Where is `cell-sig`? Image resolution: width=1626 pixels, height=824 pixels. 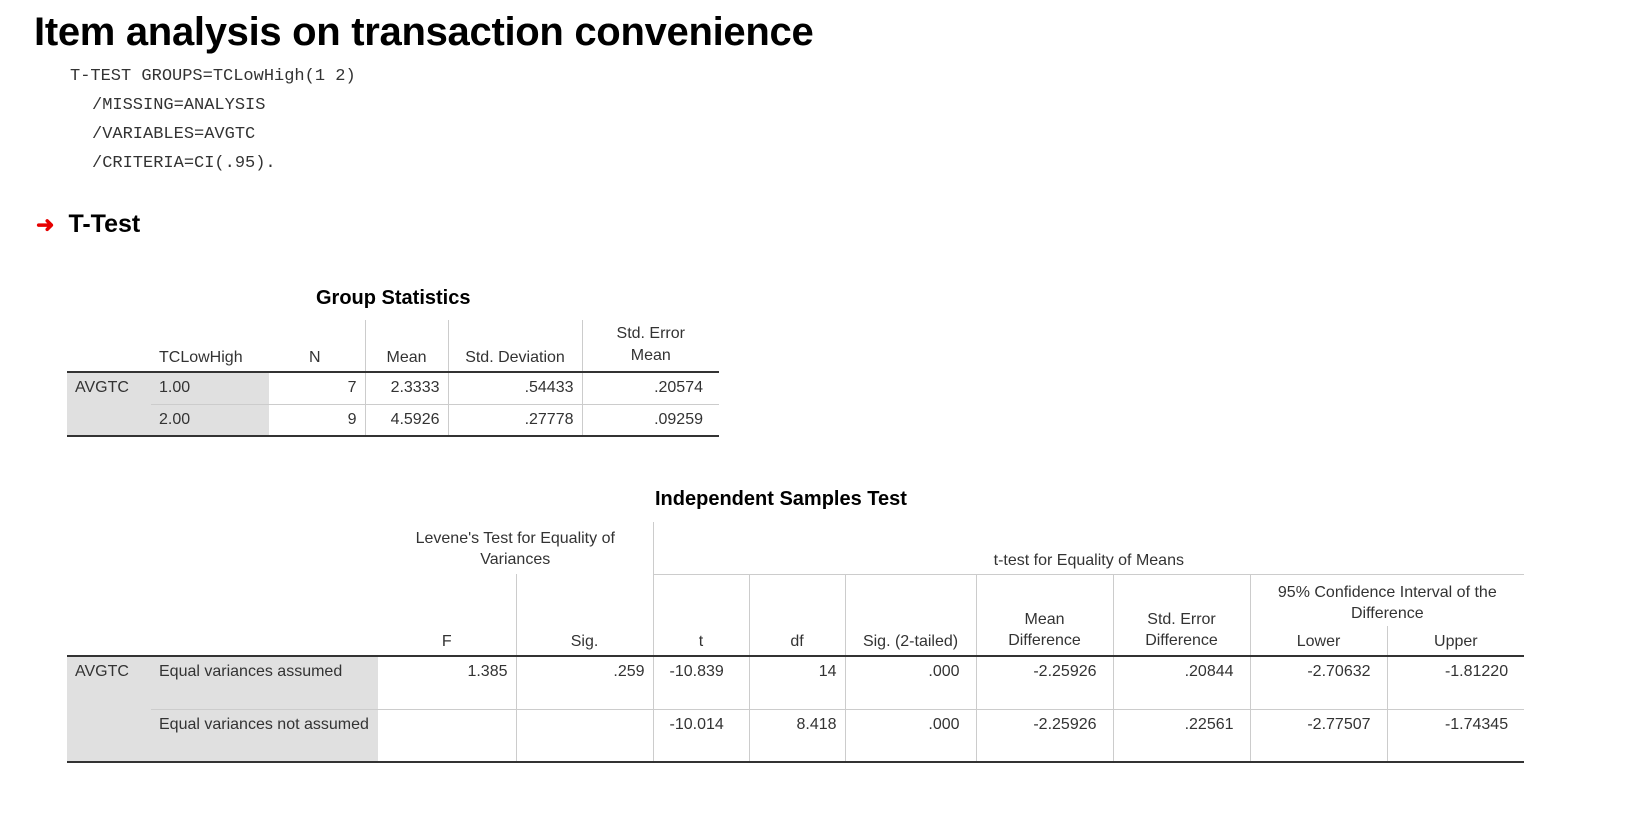
cell-sig is located at coordinates (585, 735).